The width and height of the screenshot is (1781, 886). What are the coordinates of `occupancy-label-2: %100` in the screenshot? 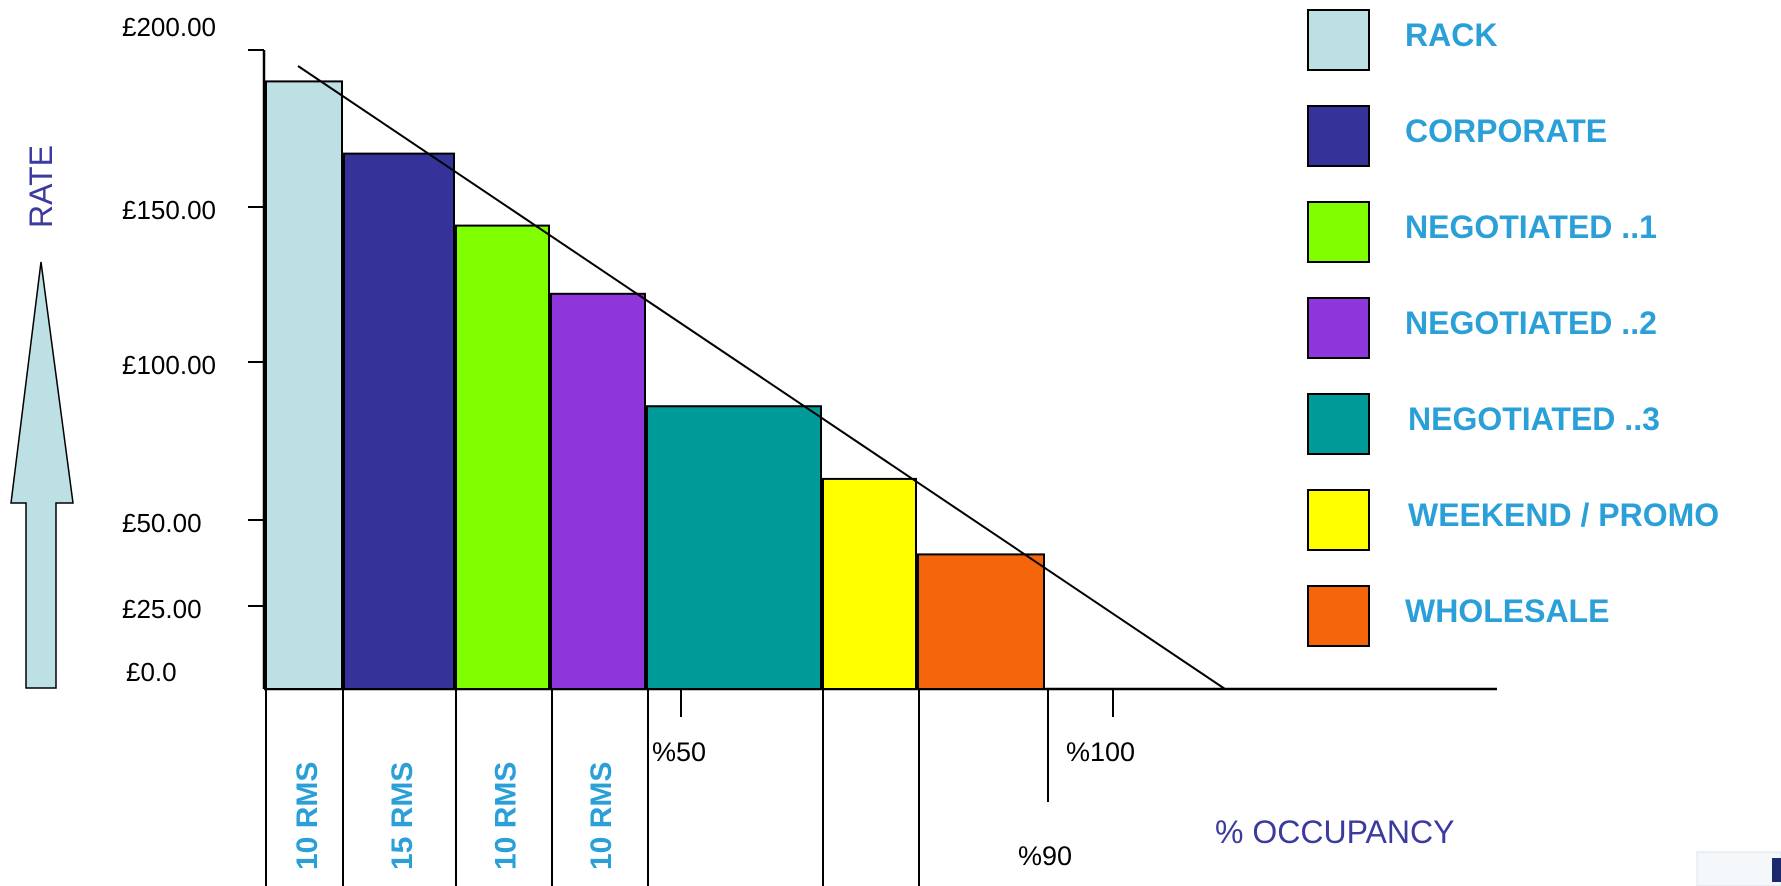 It's located at (1100, 752).